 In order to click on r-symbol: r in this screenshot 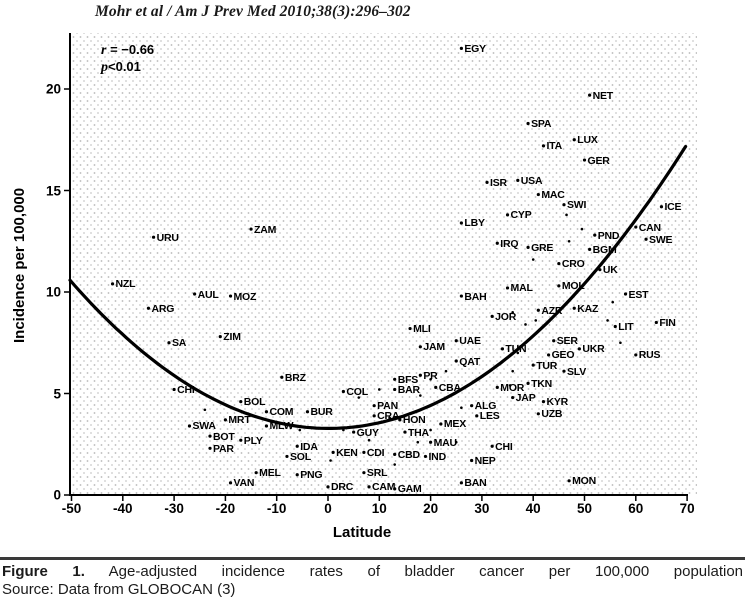, I will do `click(104, 50)`.